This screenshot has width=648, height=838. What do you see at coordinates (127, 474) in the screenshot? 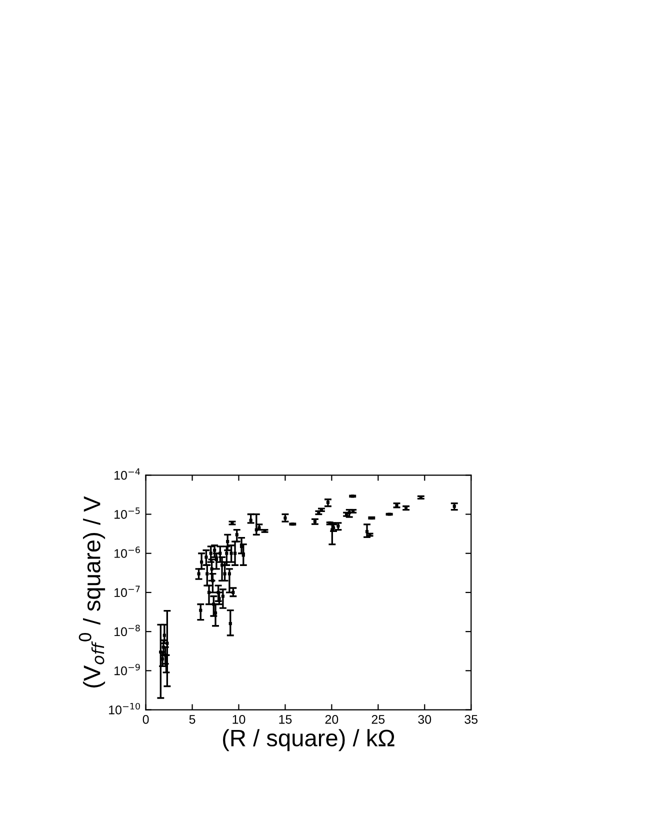
I see `y-tick-label: 10$^{−4}$` at bounding box center [127, 474].